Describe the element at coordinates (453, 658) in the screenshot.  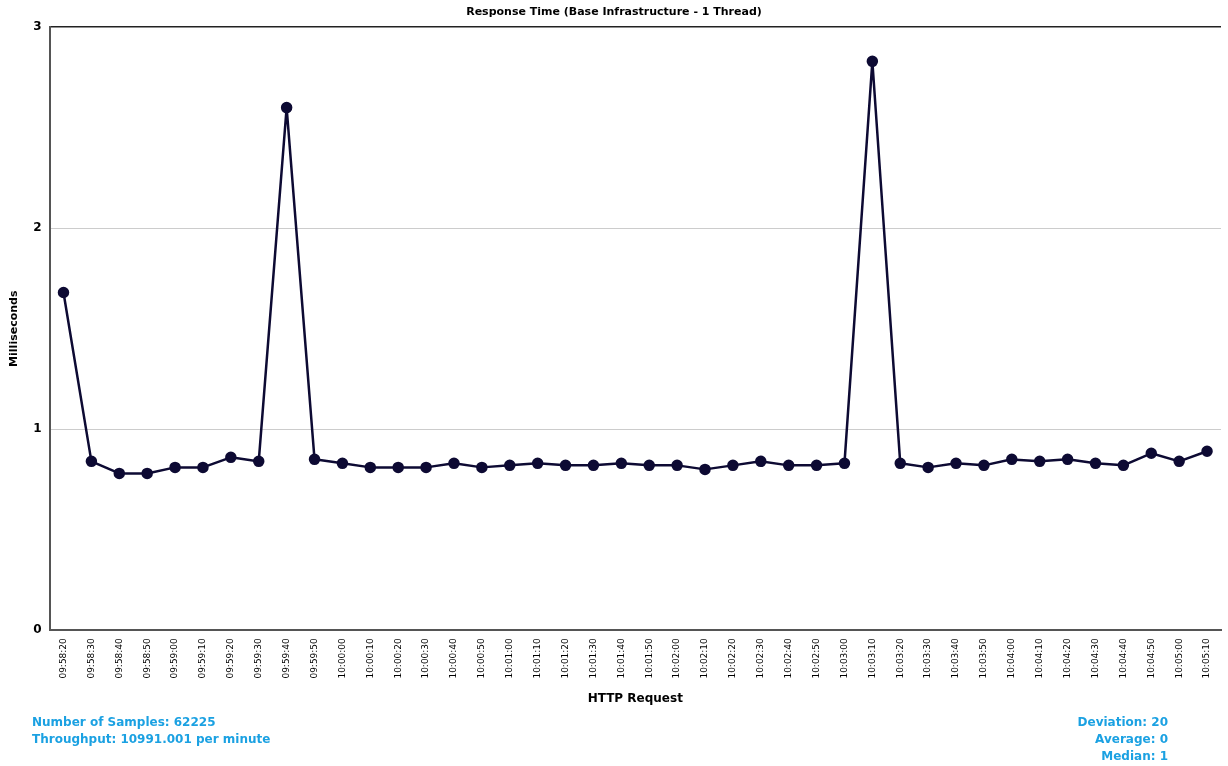
I see `x-tick-label: 10:00:40` at that location.